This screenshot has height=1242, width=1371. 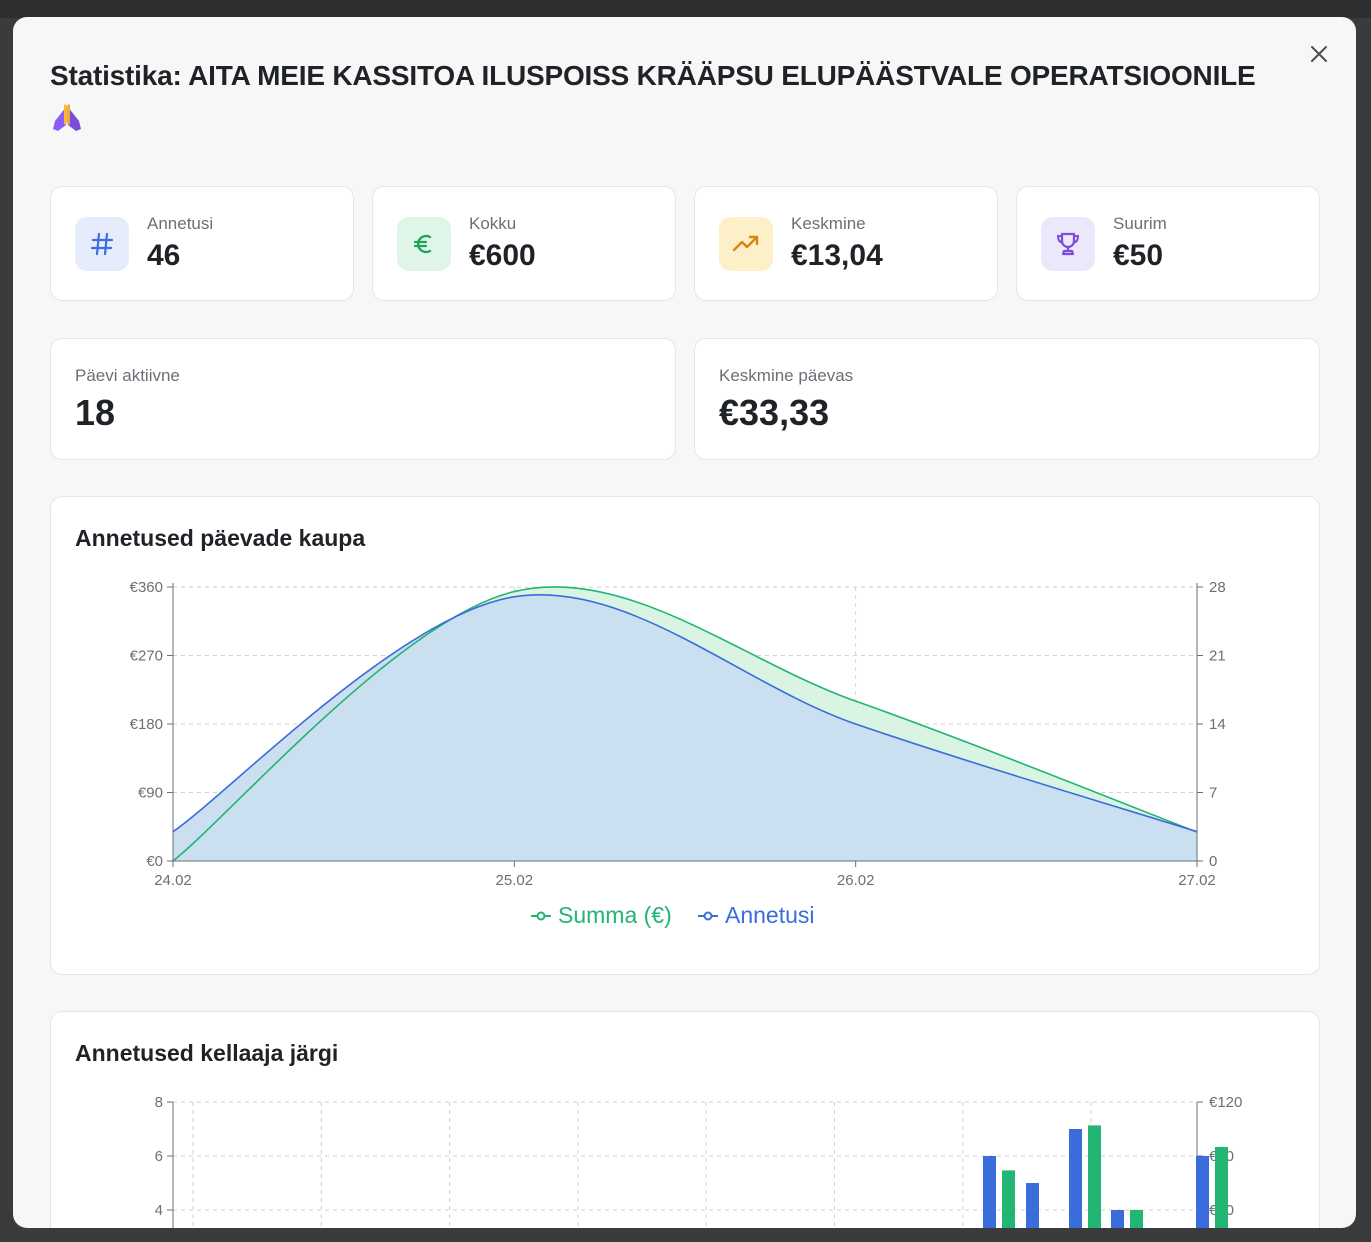 What do you see at coordinates (837, 255) in the screenshot?
I see `stat-value: €13,04` at bounding box center [837, 255].